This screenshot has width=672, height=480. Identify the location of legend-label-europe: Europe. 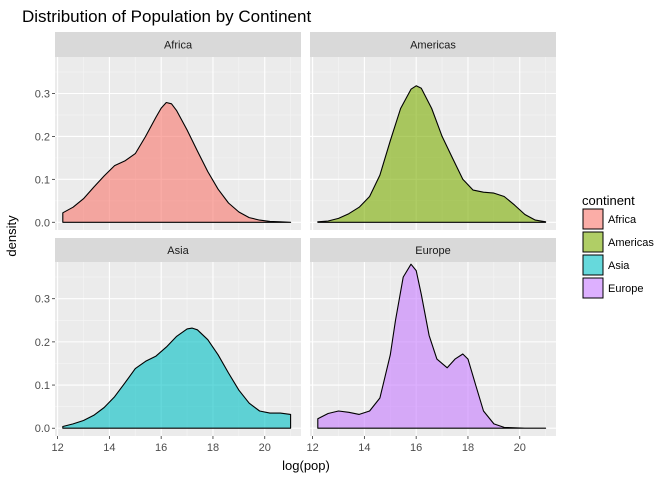
(625, 289).